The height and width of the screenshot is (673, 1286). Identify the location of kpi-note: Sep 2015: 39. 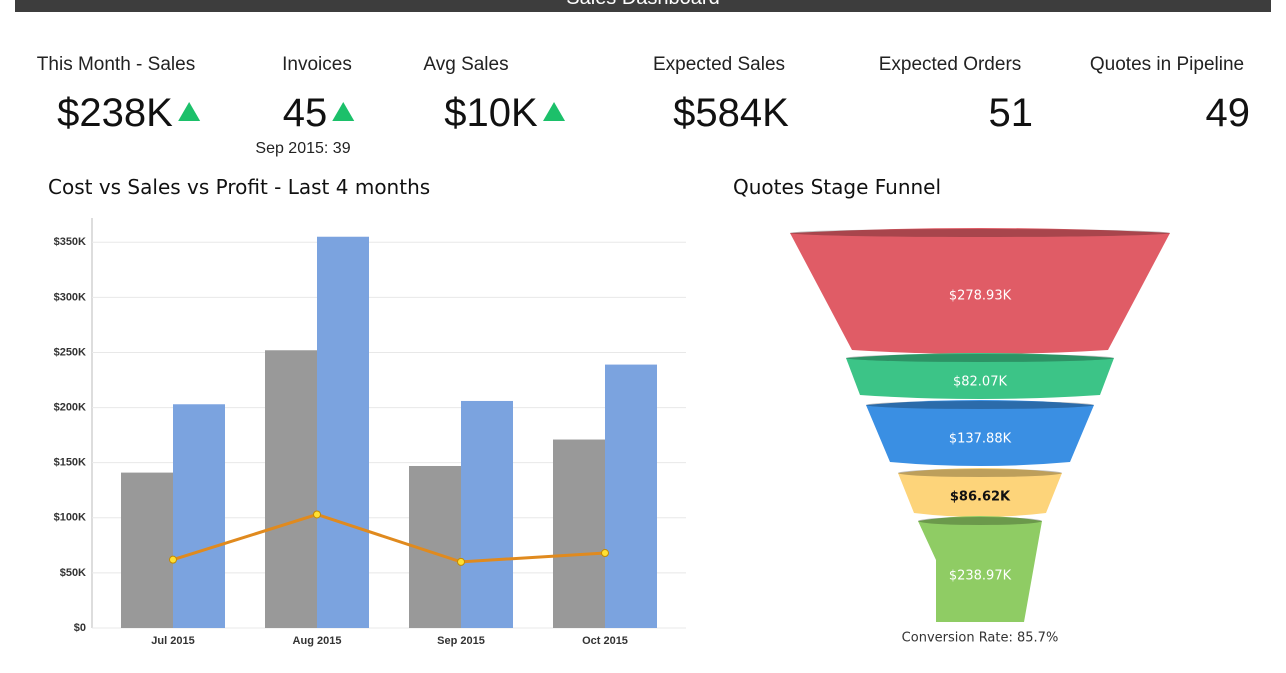
(302, 148).